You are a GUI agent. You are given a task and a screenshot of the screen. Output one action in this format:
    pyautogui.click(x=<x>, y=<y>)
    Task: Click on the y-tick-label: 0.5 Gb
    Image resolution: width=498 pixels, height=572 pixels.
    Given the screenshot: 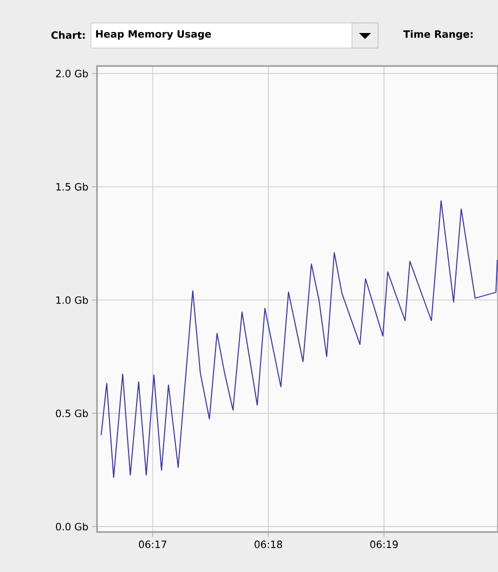 What is the action you would take?
    pyautogui.click(x=72, y=413)
    